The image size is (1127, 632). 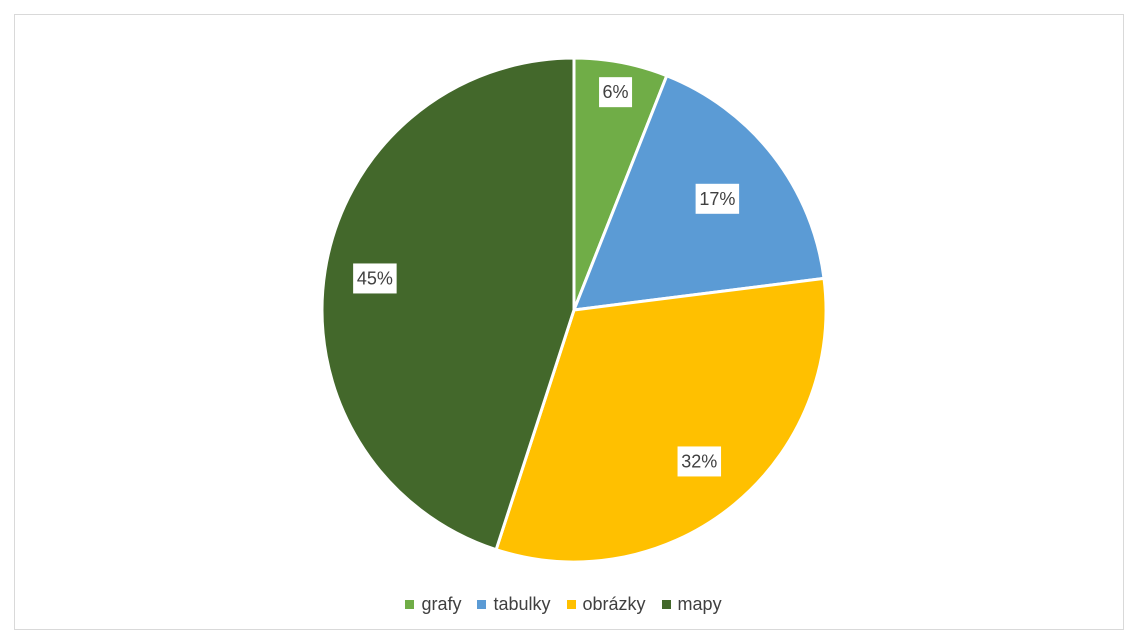 I want to click on data-label-grafy: 6%, so click(x=616, y=92).